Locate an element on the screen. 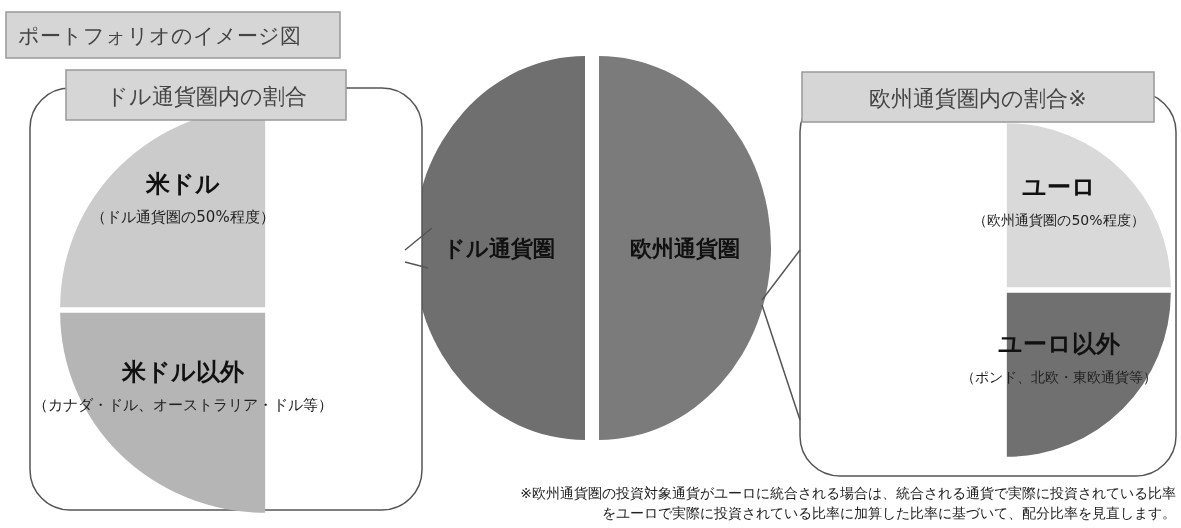  text: （ポンド、北欧・東欧通貨等） is located at coordinates (1059, 377).